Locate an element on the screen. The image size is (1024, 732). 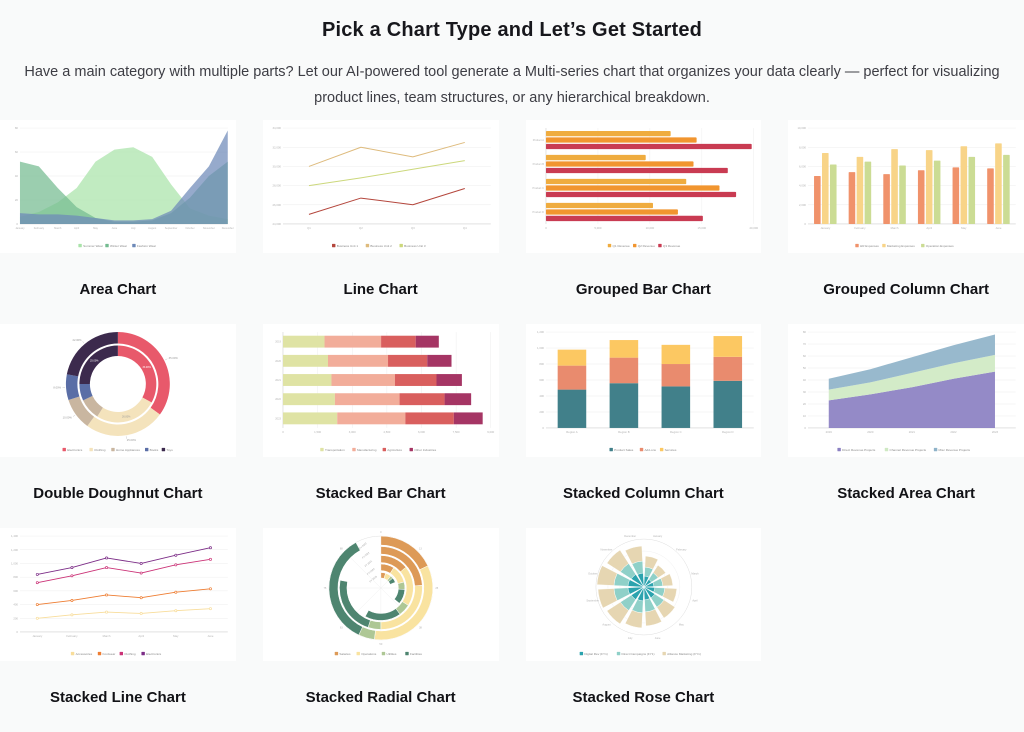
svg-text: October is located at coordinates (189, 228).